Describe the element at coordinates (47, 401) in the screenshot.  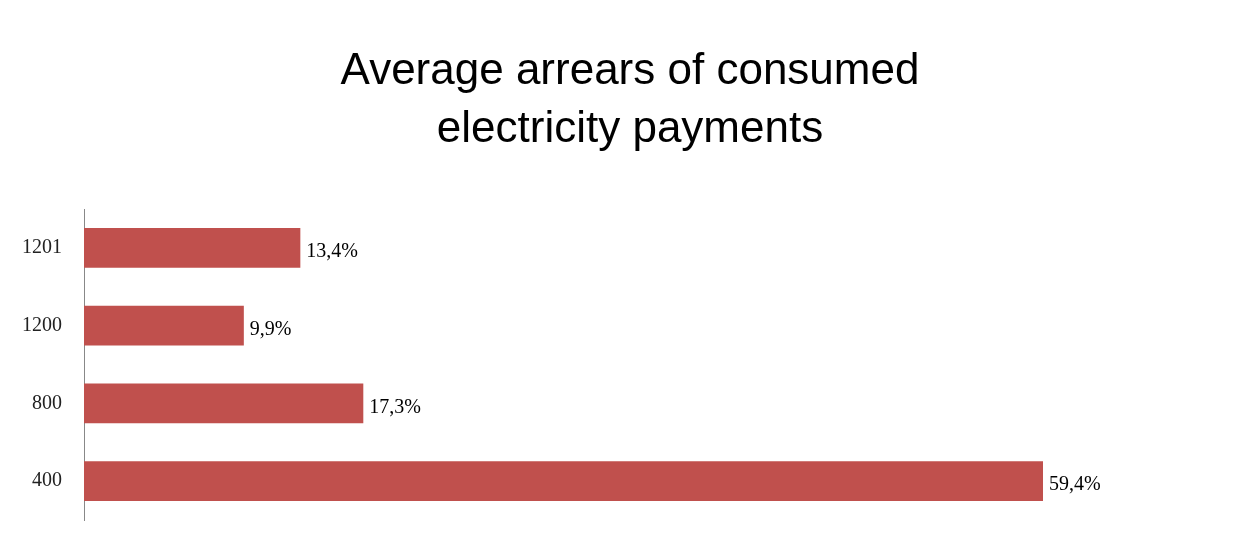
I see `y-tick-label: 800` at that location.